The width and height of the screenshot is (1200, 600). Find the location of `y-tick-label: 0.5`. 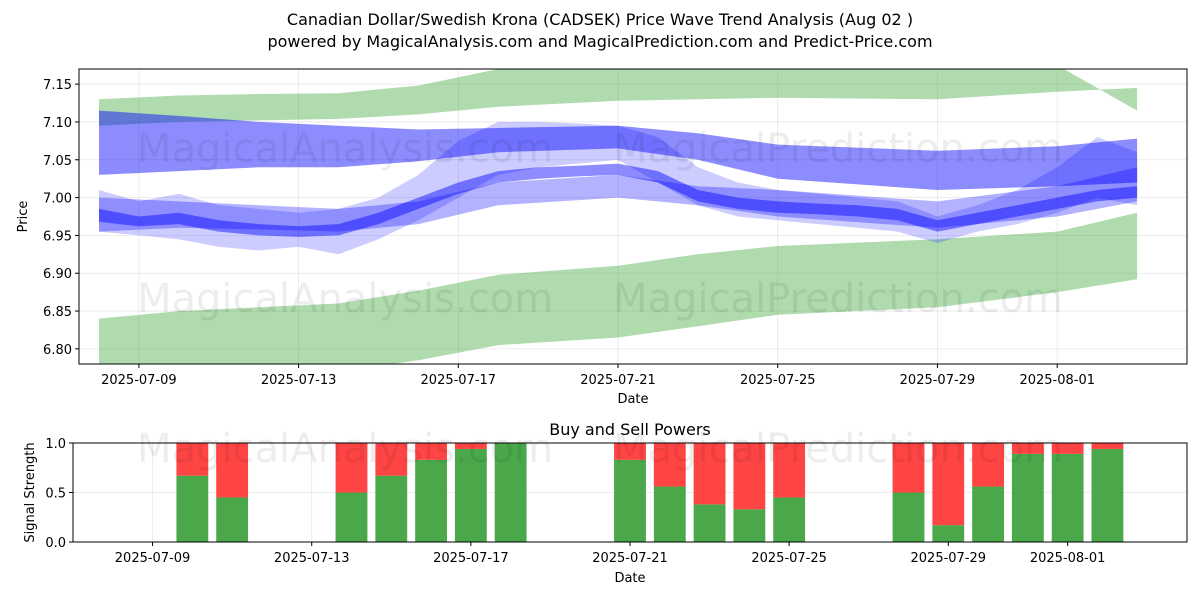

y-tick-label: 0.5 is located at coordinates (55, 494).